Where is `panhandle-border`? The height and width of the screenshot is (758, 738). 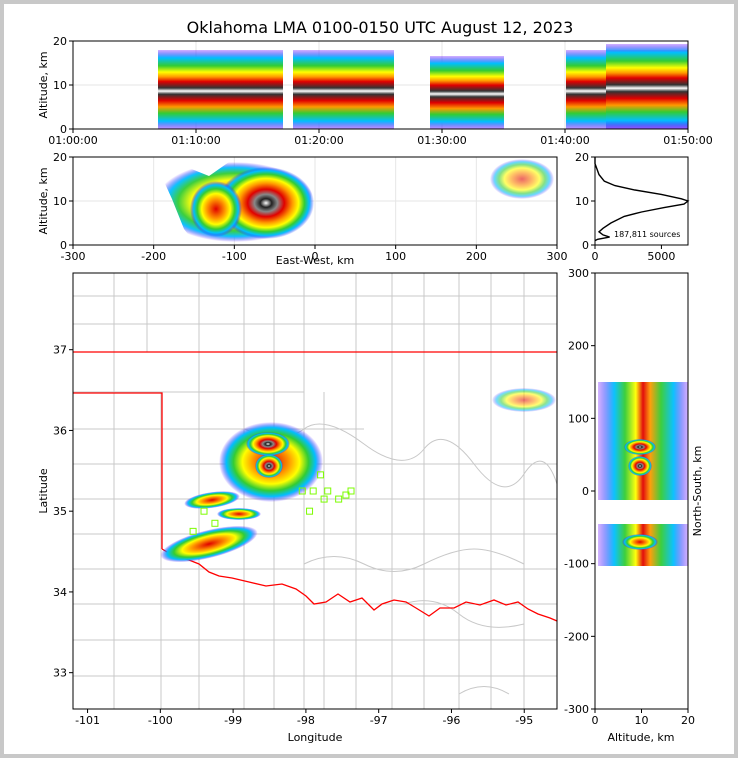 panhandle-border is located at coordinates (118, 470).